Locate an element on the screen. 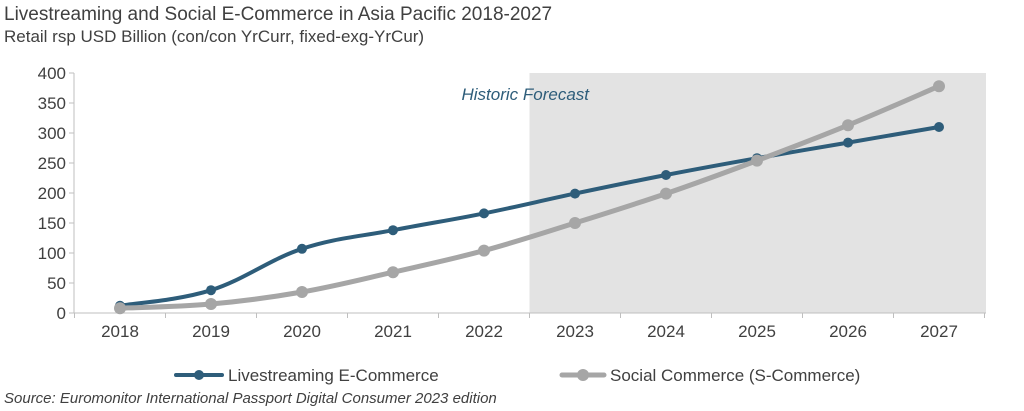 The height and width of the screenshot is (411, 1024). x-tick-label: 2023 is located at coordinates (575, 331).